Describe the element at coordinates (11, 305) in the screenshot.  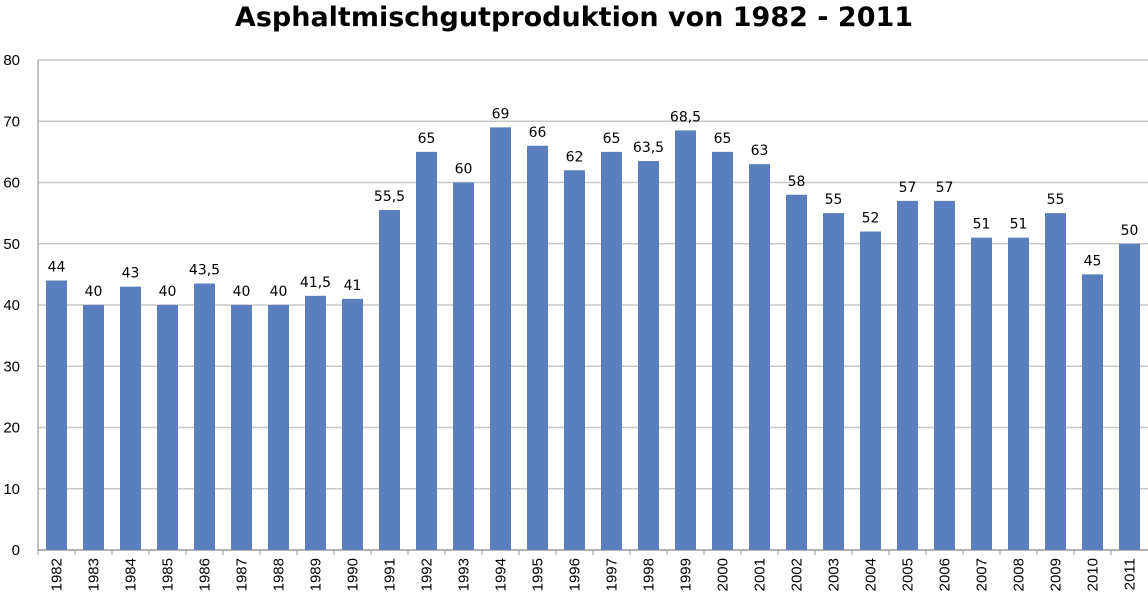
I see `y-tick-label: 40` at that location.